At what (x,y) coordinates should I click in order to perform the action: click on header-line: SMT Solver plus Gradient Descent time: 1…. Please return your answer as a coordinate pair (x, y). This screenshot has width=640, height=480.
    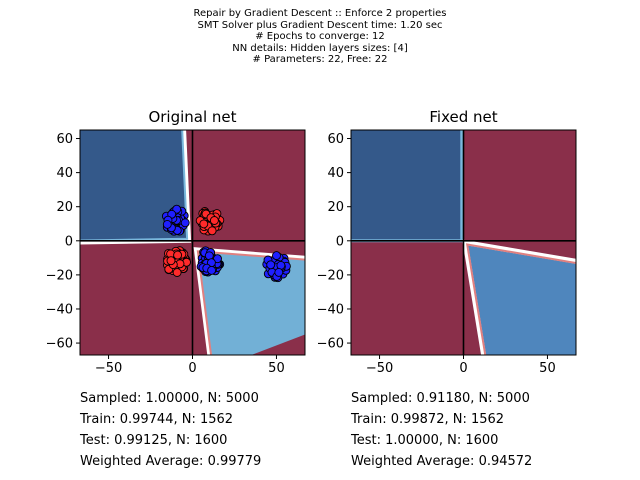
    Looking at the image, I should click on (320, 25).